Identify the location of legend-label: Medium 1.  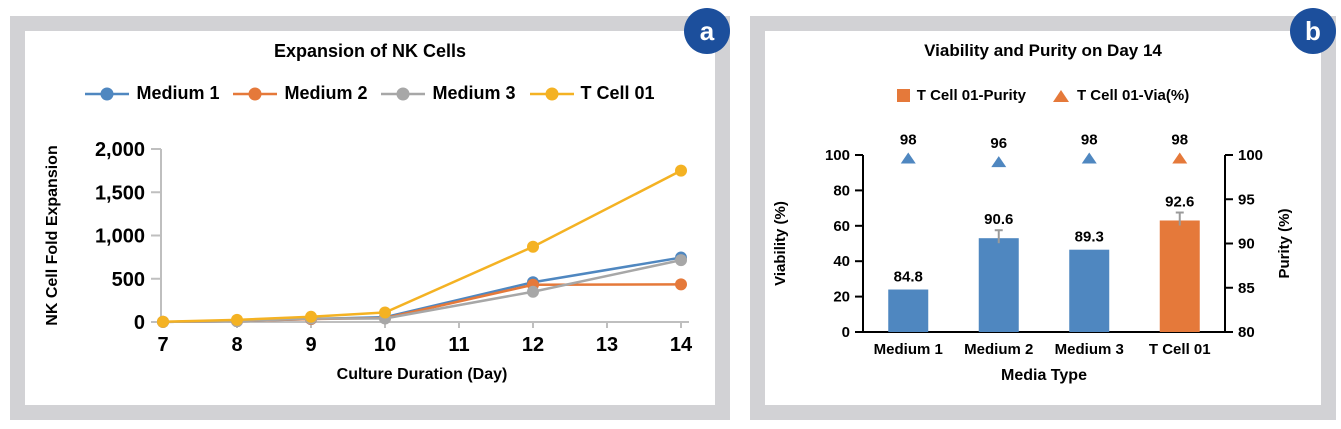
(178, 93).